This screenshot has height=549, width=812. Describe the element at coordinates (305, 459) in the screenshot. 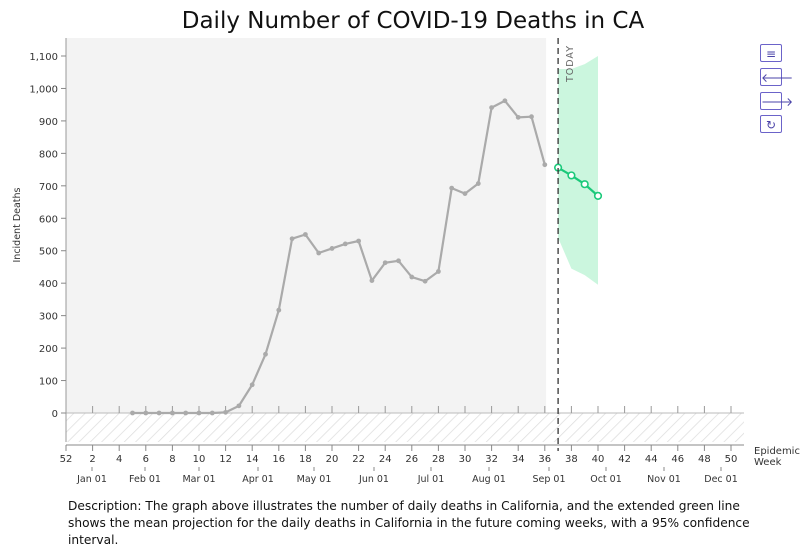

I see `week-tick-label: 18` at that location.